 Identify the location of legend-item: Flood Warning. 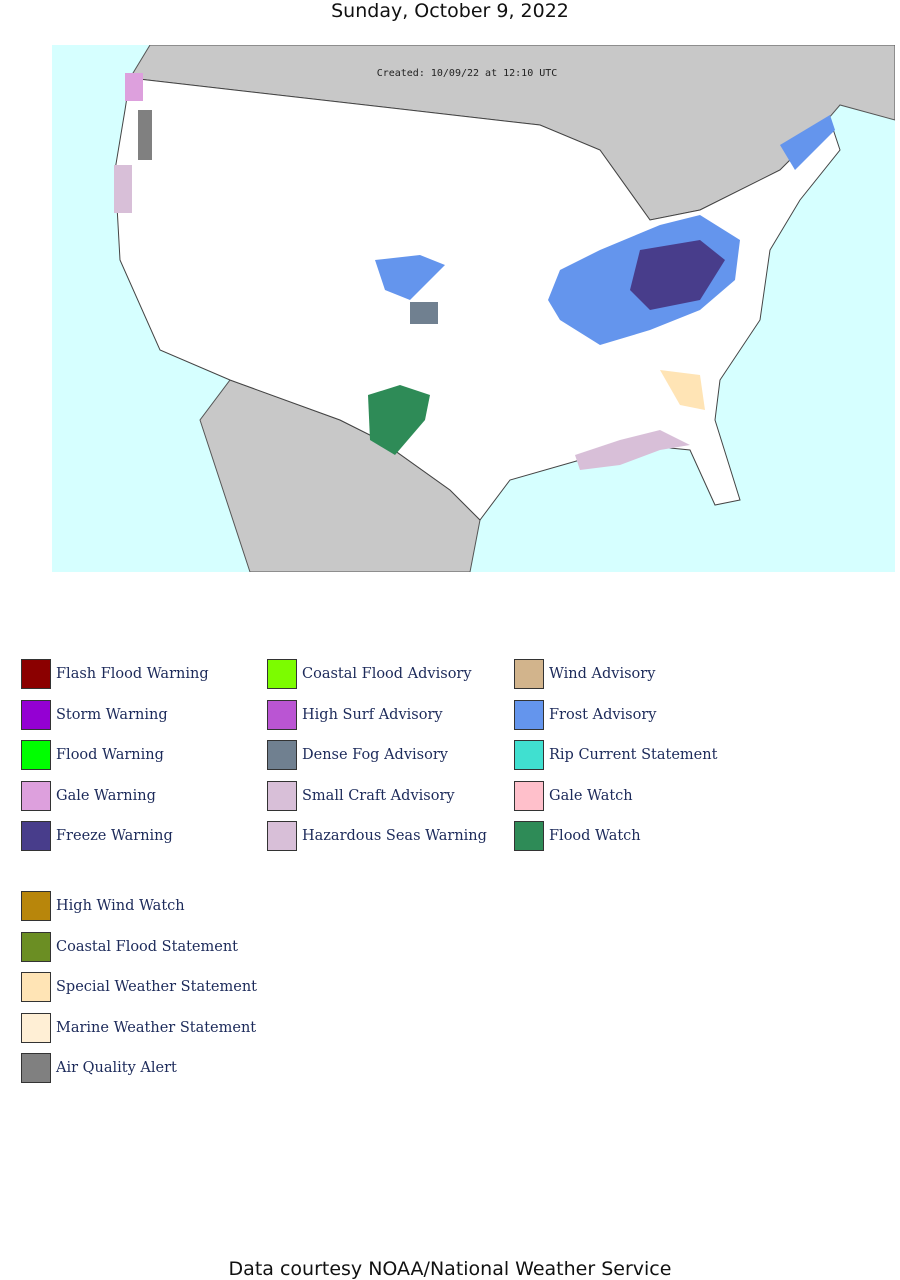
(92, 755).